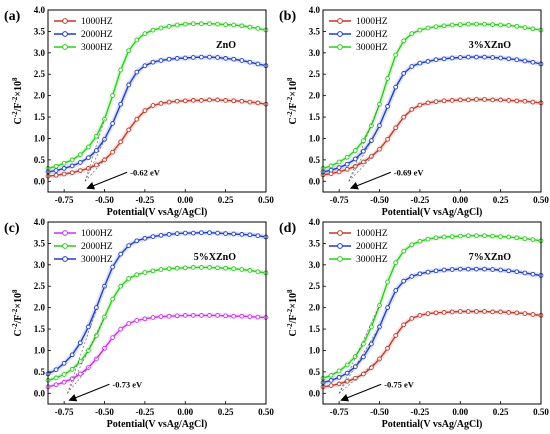 This screenshot has width=550, height=434. I want to click on series-glow, so click(432, 137).